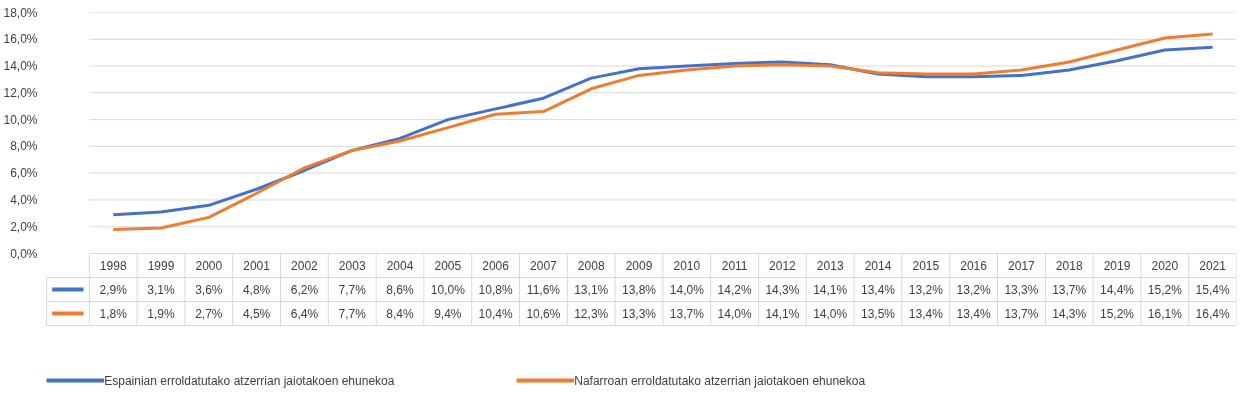  I want to click on x-tick-label: 2005, so click(448, 266).